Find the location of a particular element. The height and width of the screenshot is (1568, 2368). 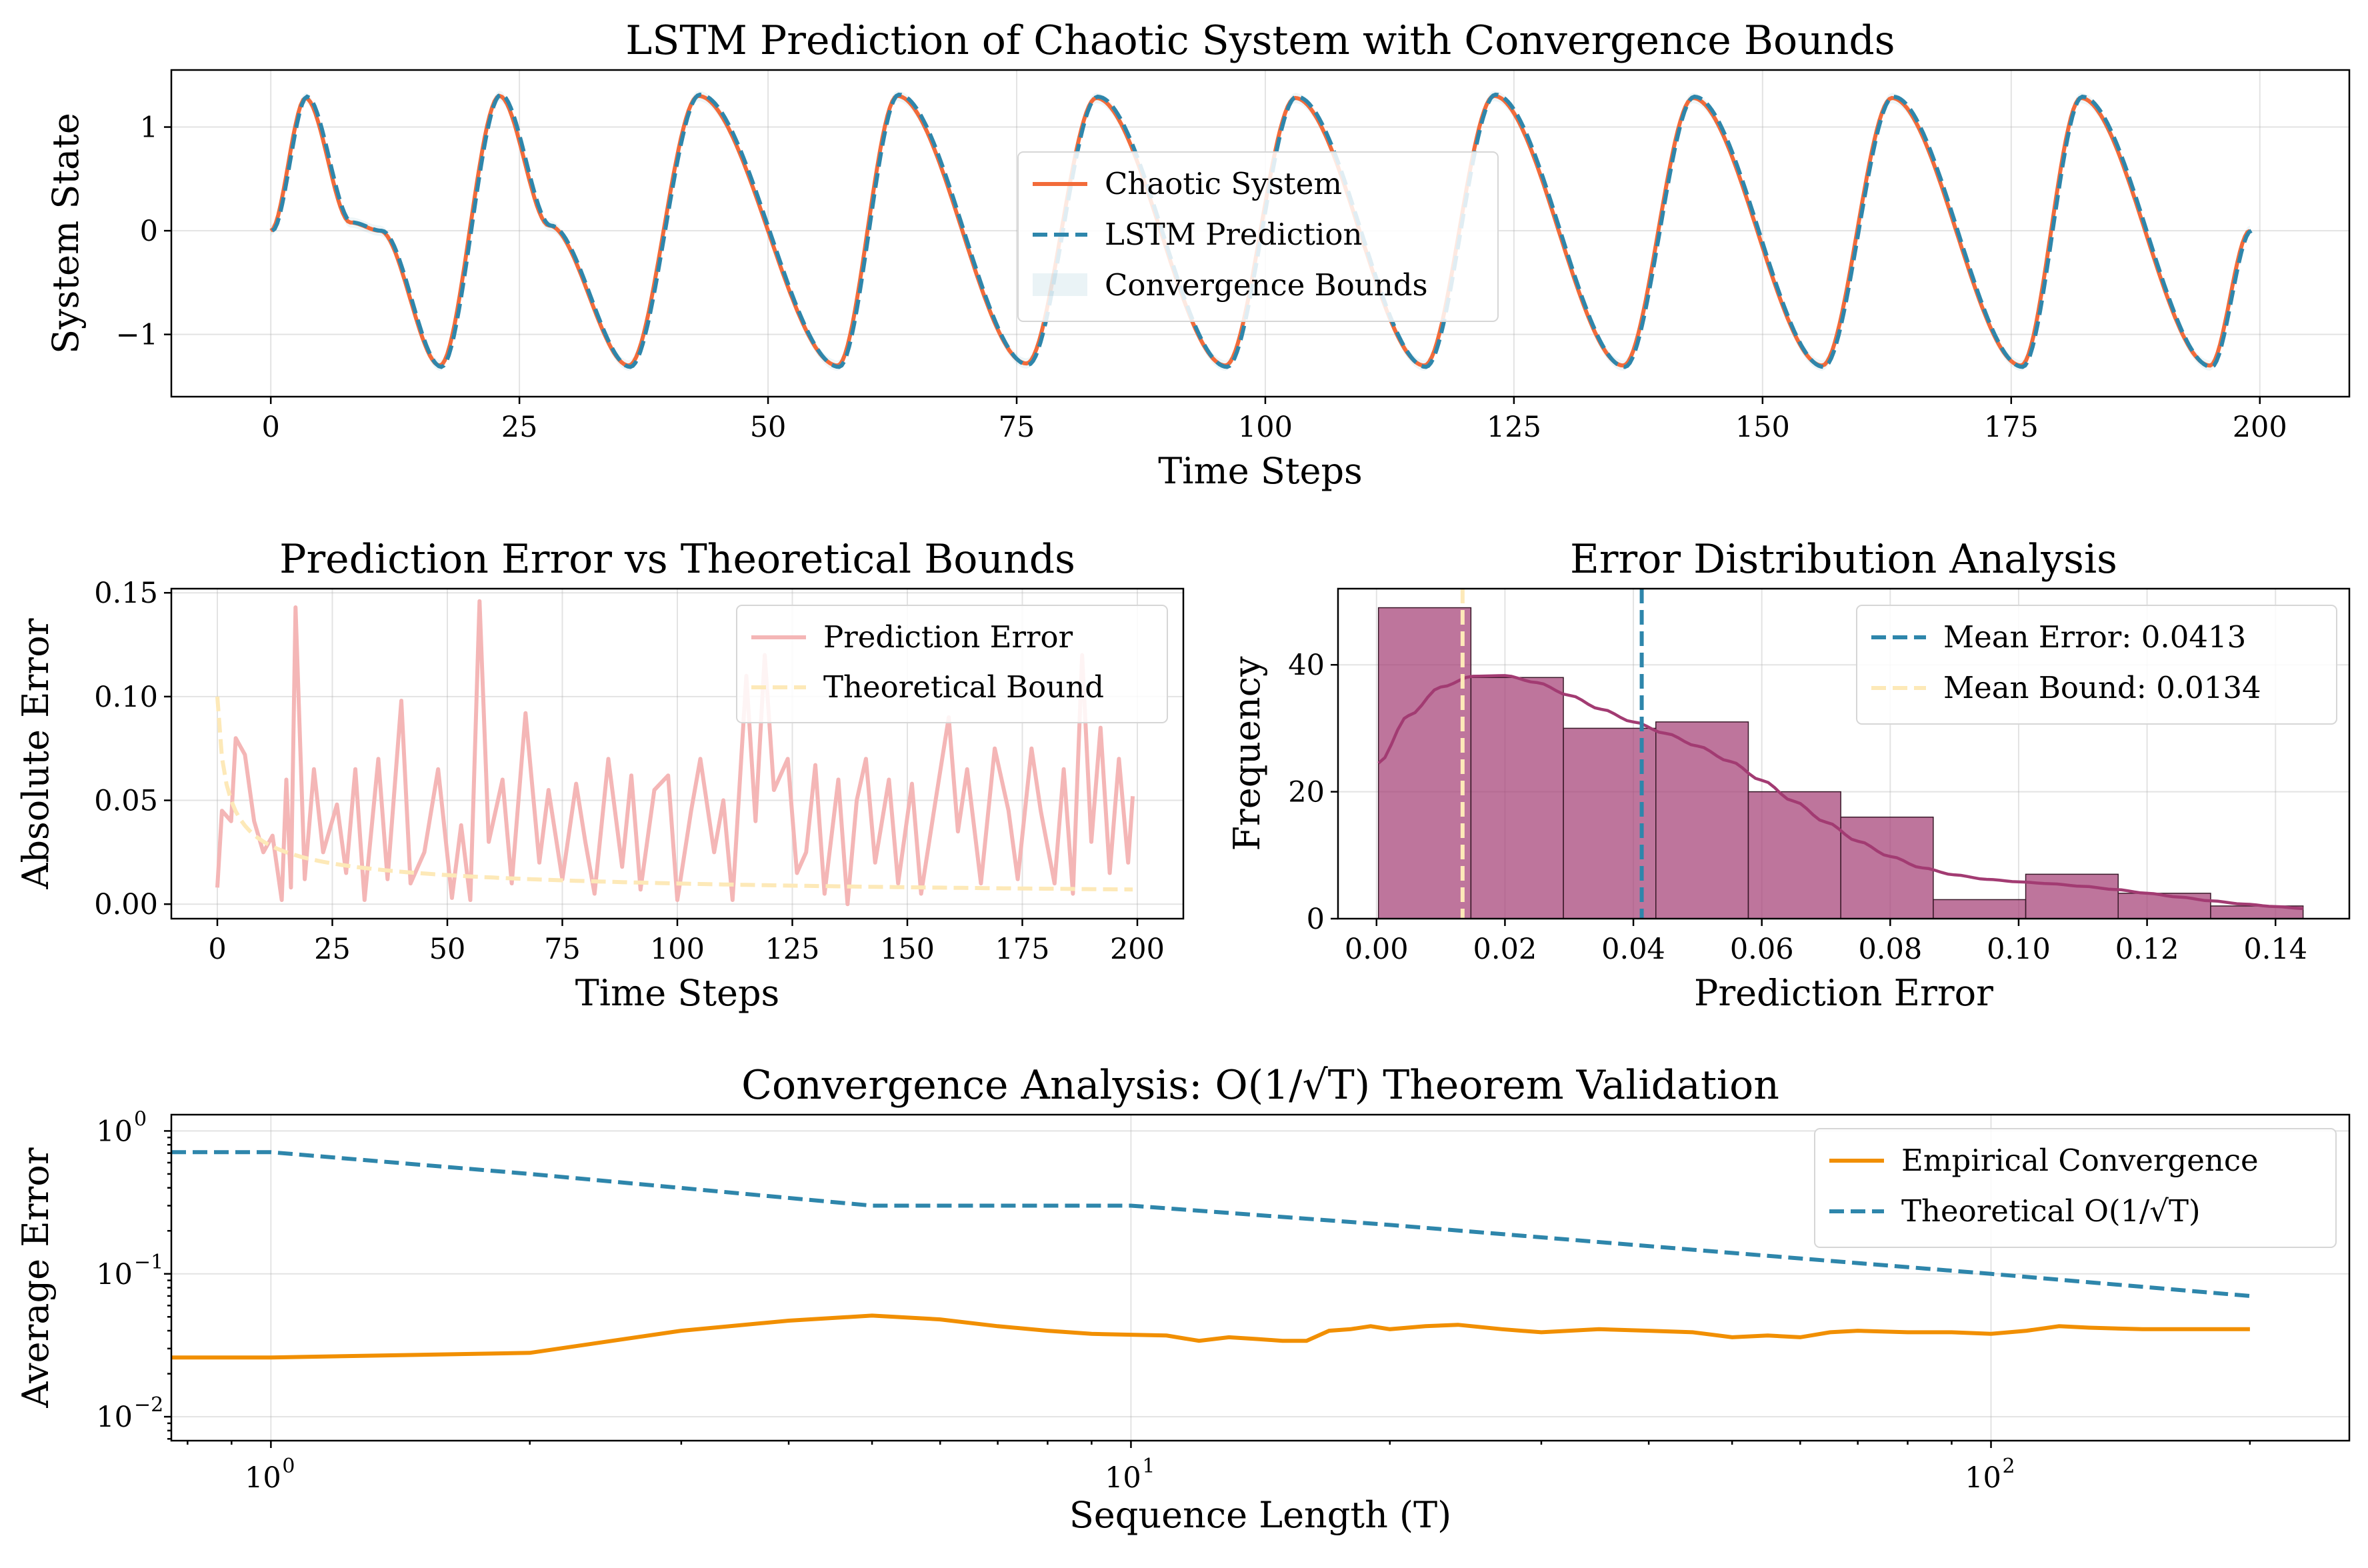

legend-label: Chaotic System is located at coordinates (1223, 183).